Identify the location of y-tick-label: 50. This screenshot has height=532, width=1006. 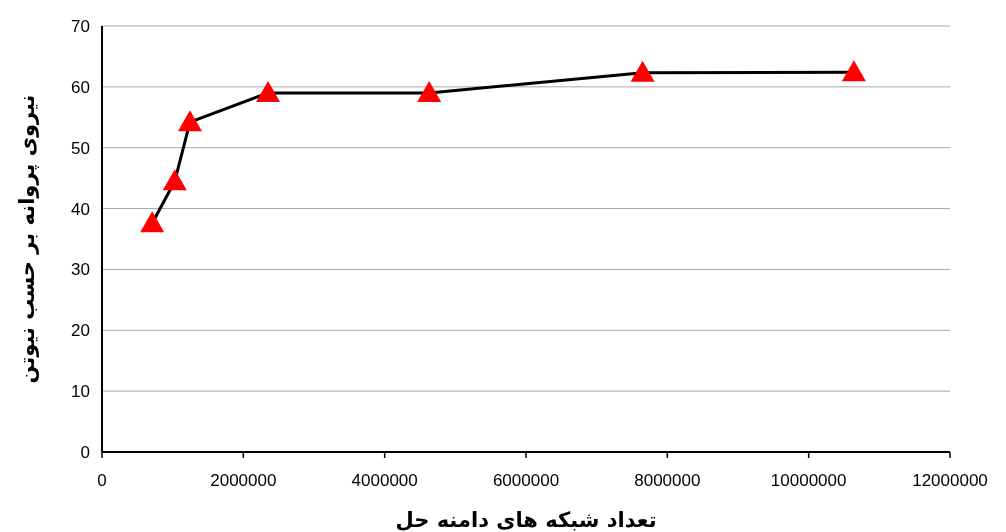
(80, 148).